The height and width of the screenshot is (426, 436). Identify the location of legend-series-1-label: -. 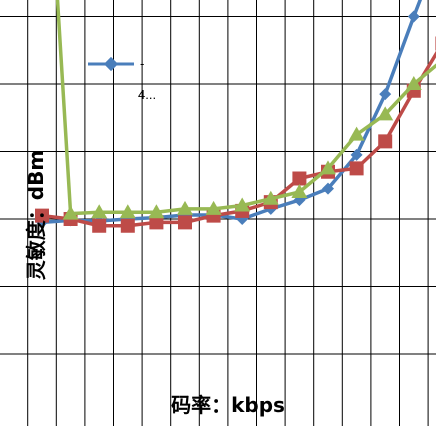
(142, 63).